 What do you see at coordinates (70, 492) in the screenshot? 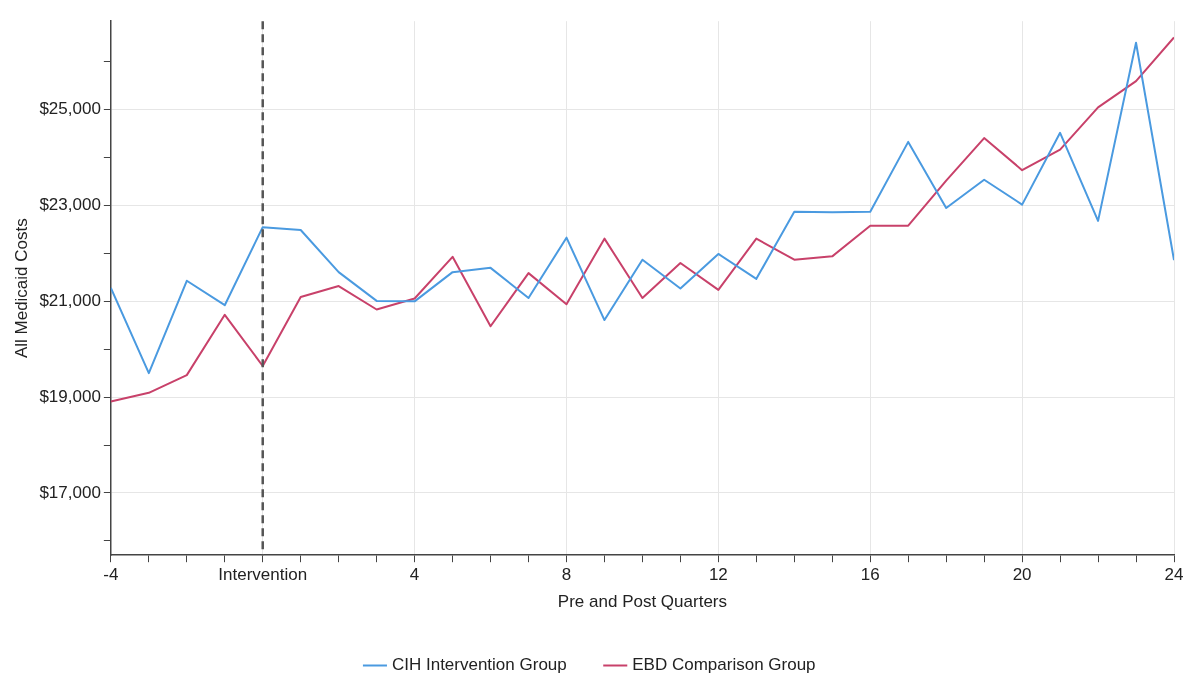
I see `y-tick-label: $17,000` at bounding box center [70, 492].